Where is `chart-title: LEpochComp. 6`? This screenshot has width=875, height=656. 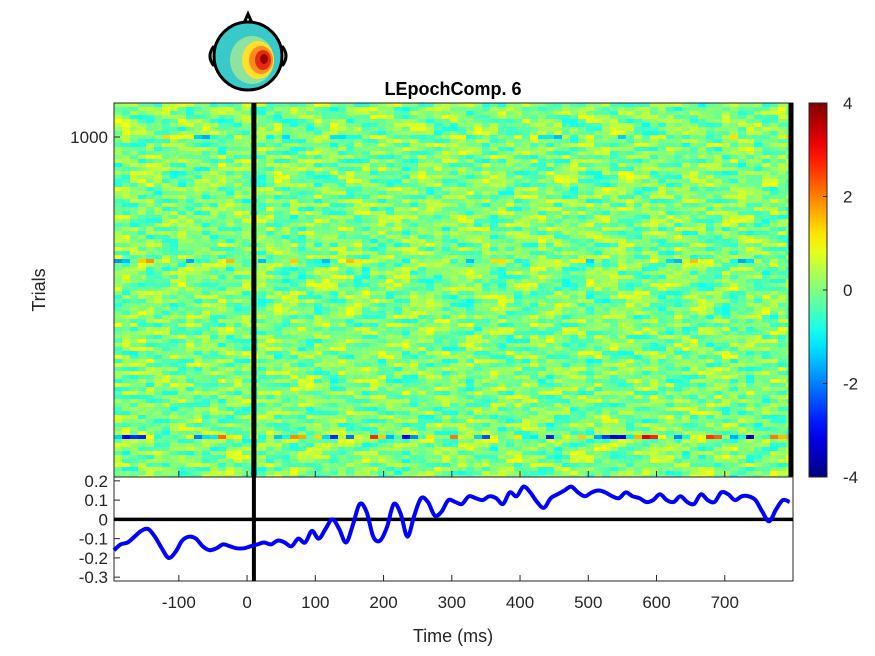 chart-title: LEpochComp. 6 is located at coordinates (452, 89).